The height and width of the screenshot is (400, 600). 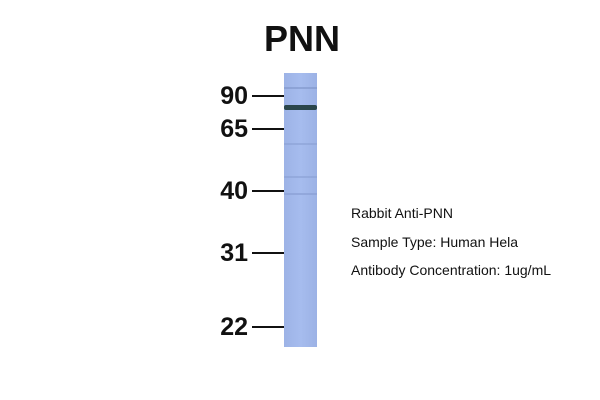 What do you see at coordinates (435, 242) in the screenshot?
I see `caption-sample: Sample Type: Human Hela` at bounding box center [435, 242].